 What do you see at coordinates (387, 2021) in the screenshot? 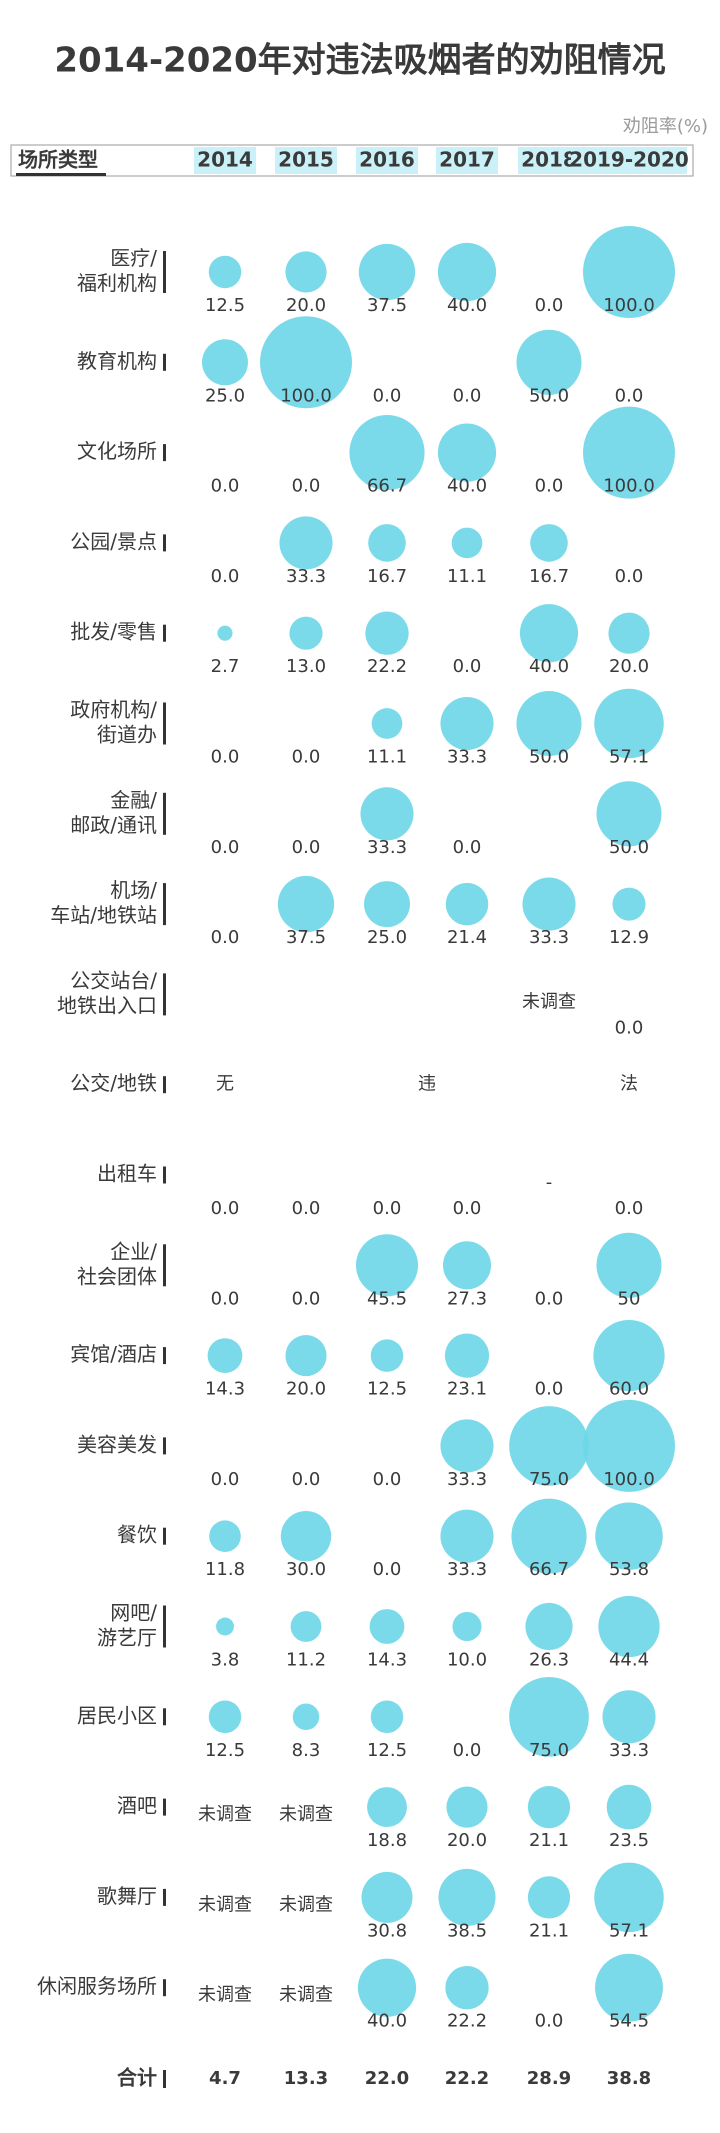
I see `value-label: 40.0` at bounding box center [387, 2021].